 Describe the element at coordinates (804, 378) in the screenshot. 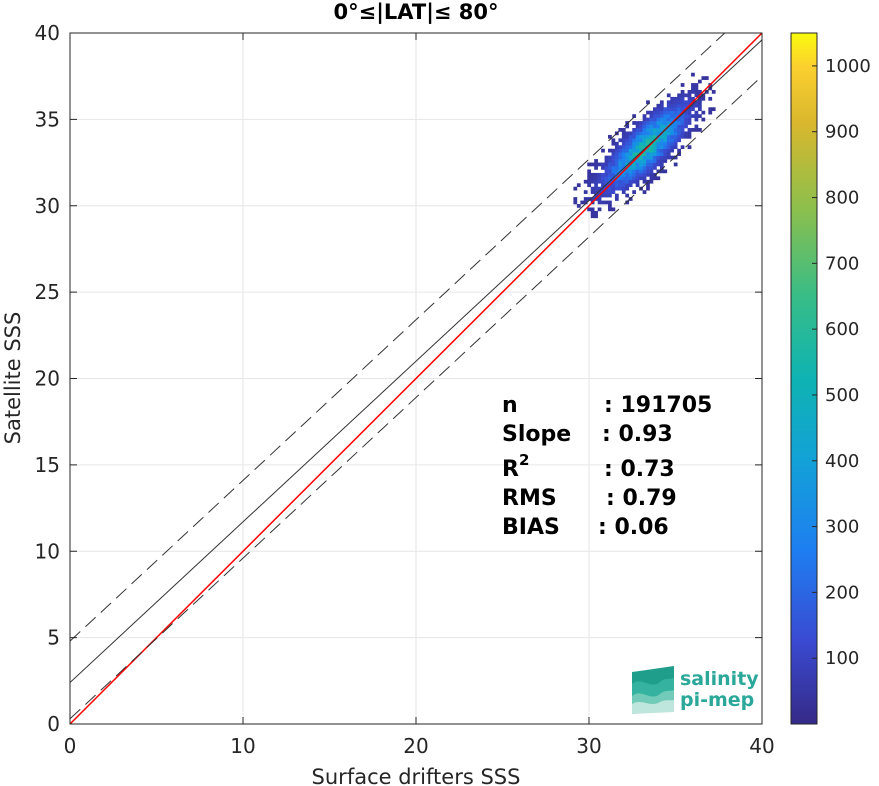

I see `colorbar` at that location.